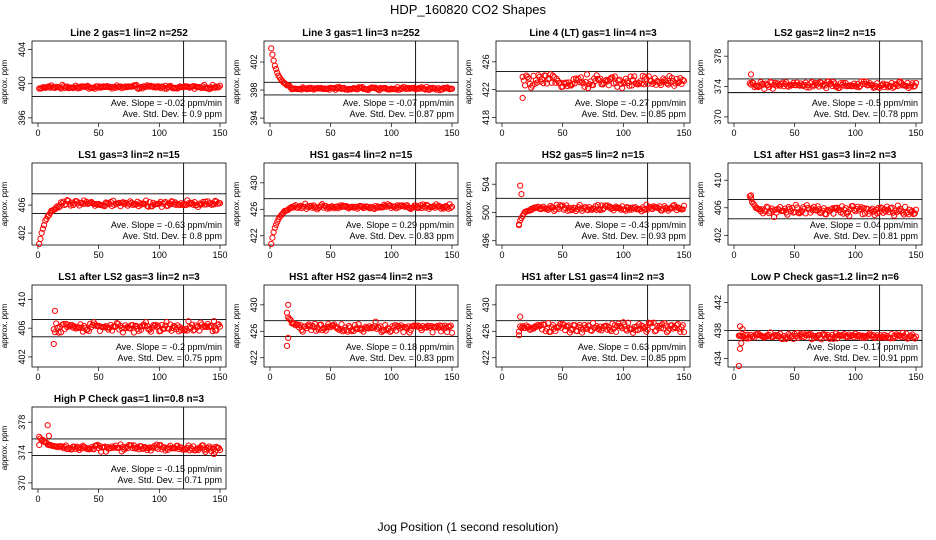  Describe the element at coordinates (593, 155) in the screenshot. I see `panel-title: HS2 gas=5 lin=2 n=15` at that location.